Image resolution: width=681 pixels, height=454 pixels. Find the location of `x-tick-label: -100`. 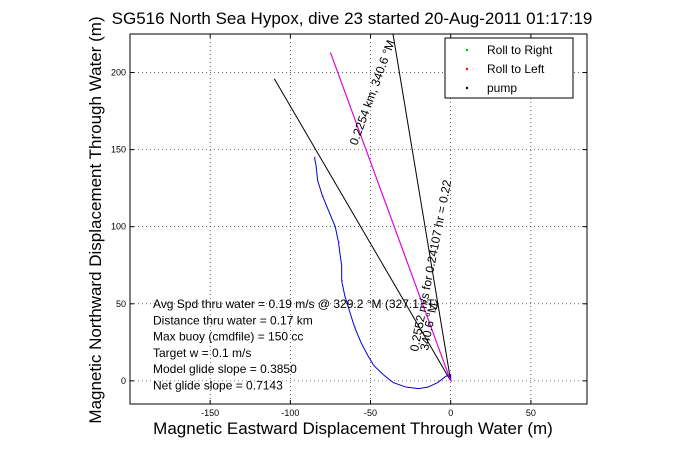

x-tick-label: -100 is located at coordinates (290, 413).